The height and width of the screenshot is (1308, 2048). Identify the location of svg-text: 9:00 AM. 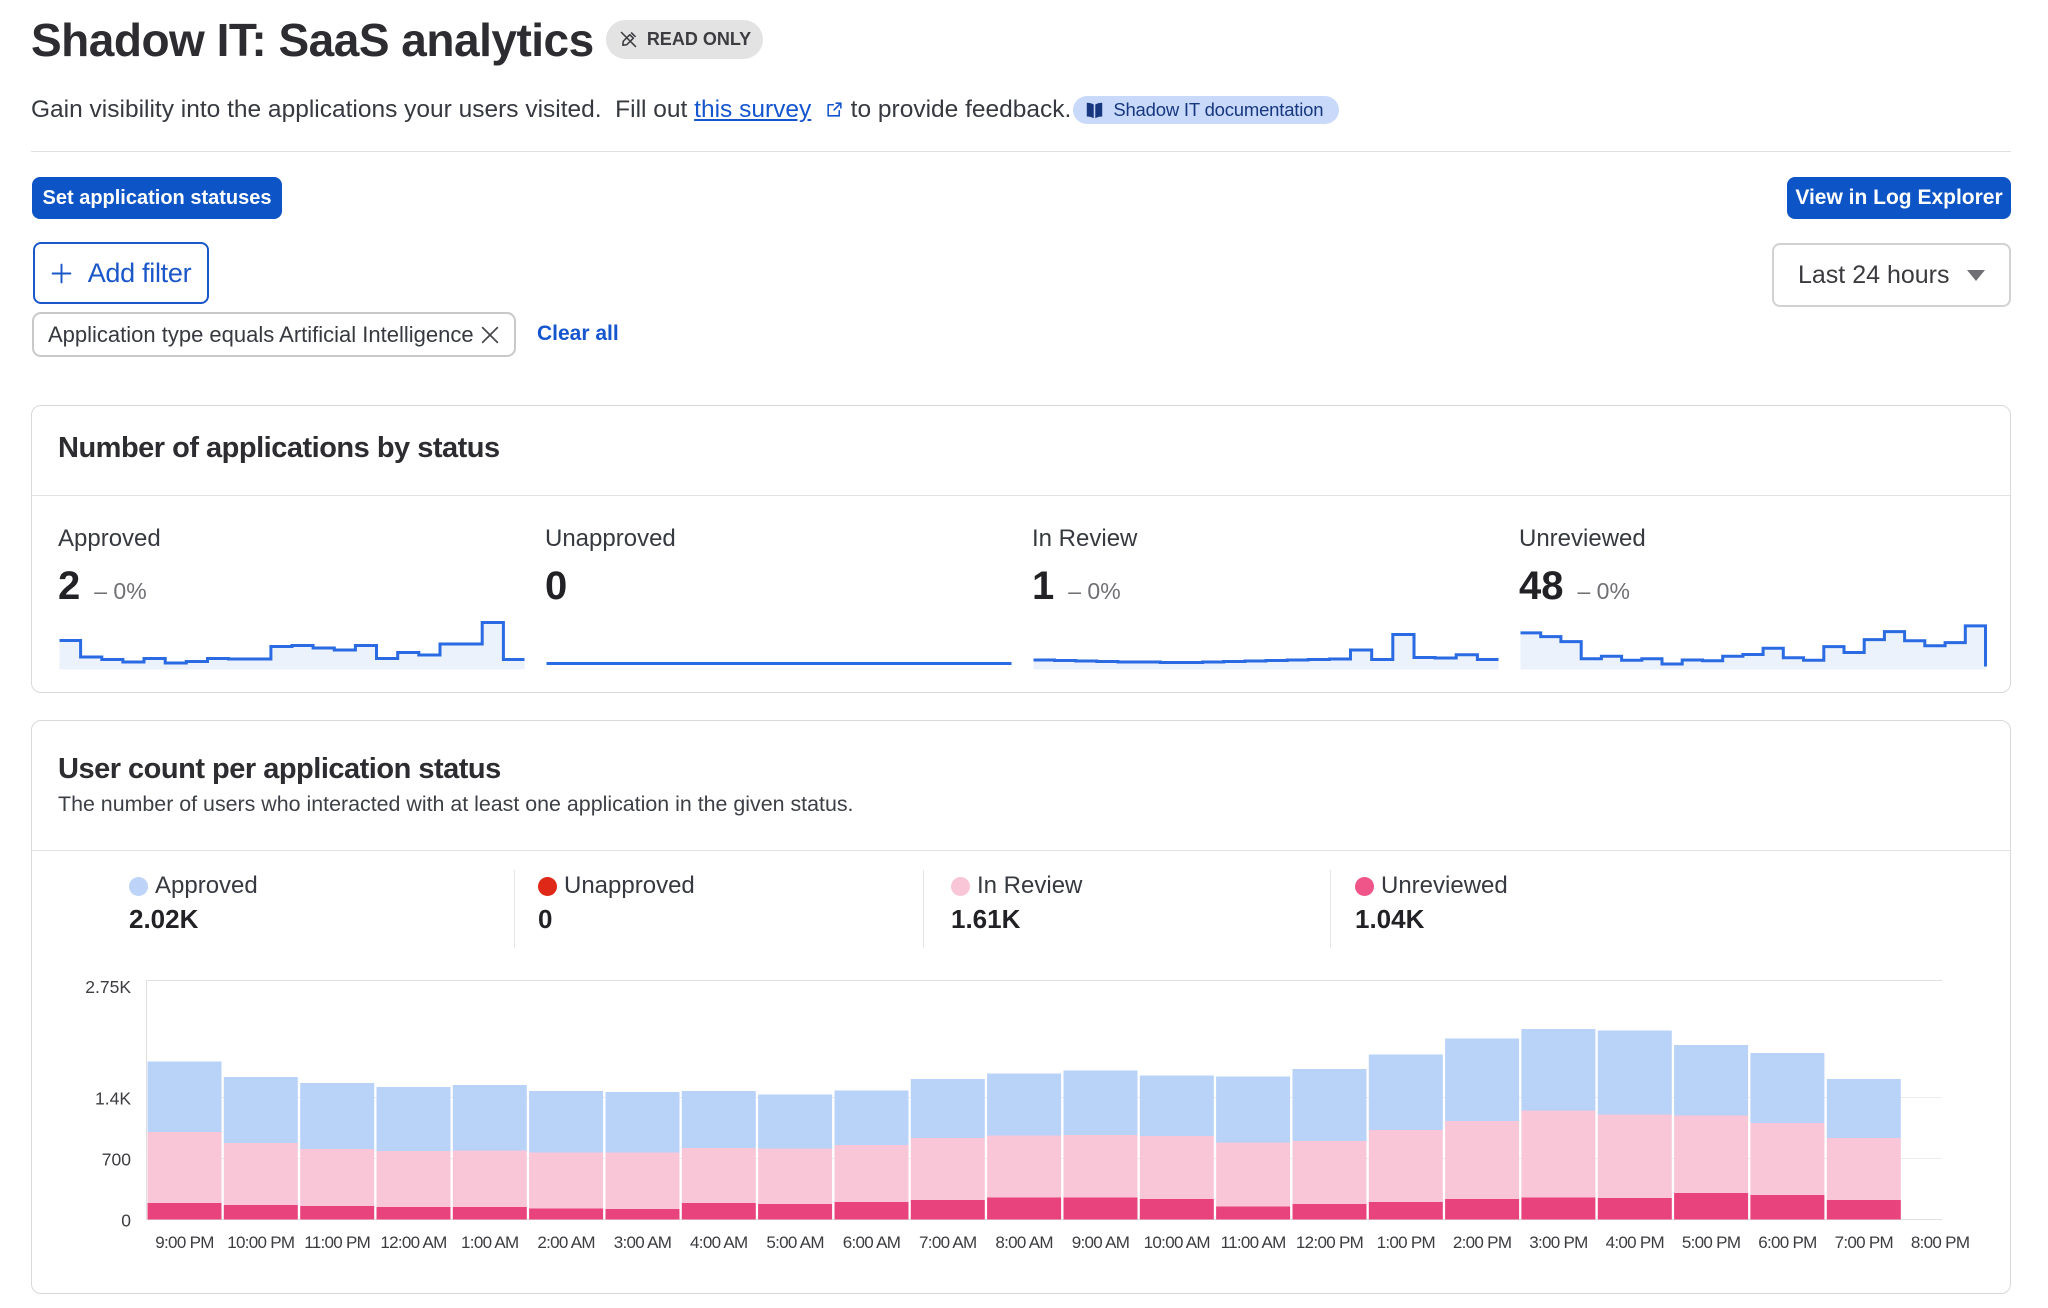
(1100, 1242).